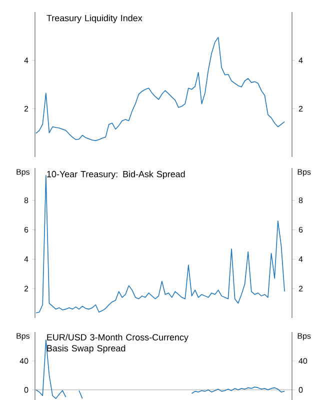 Image resolution: width=324 pixels, height=400 pixels. What do you see at coordinates (94, 18) in the screenshot?
I see `chart-title: Treasury Liquidity Index` at bounding box center [94, 18].